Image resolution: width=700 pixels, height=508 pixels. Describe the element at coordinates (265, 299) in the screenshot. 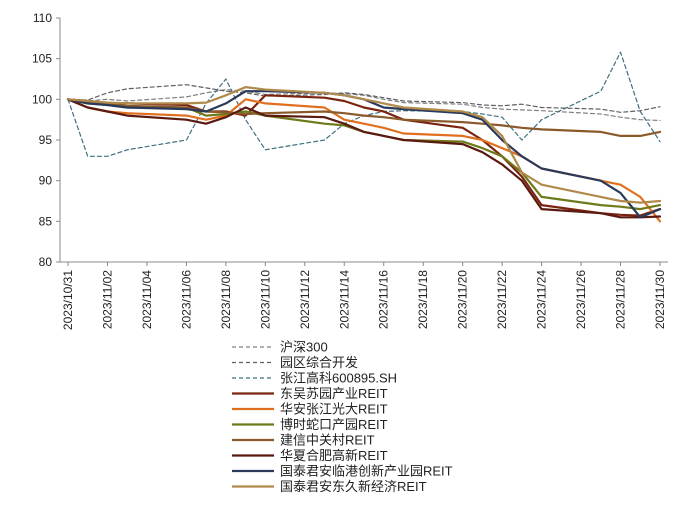

I see `x-tick-label: 2023/11/10` at that location.